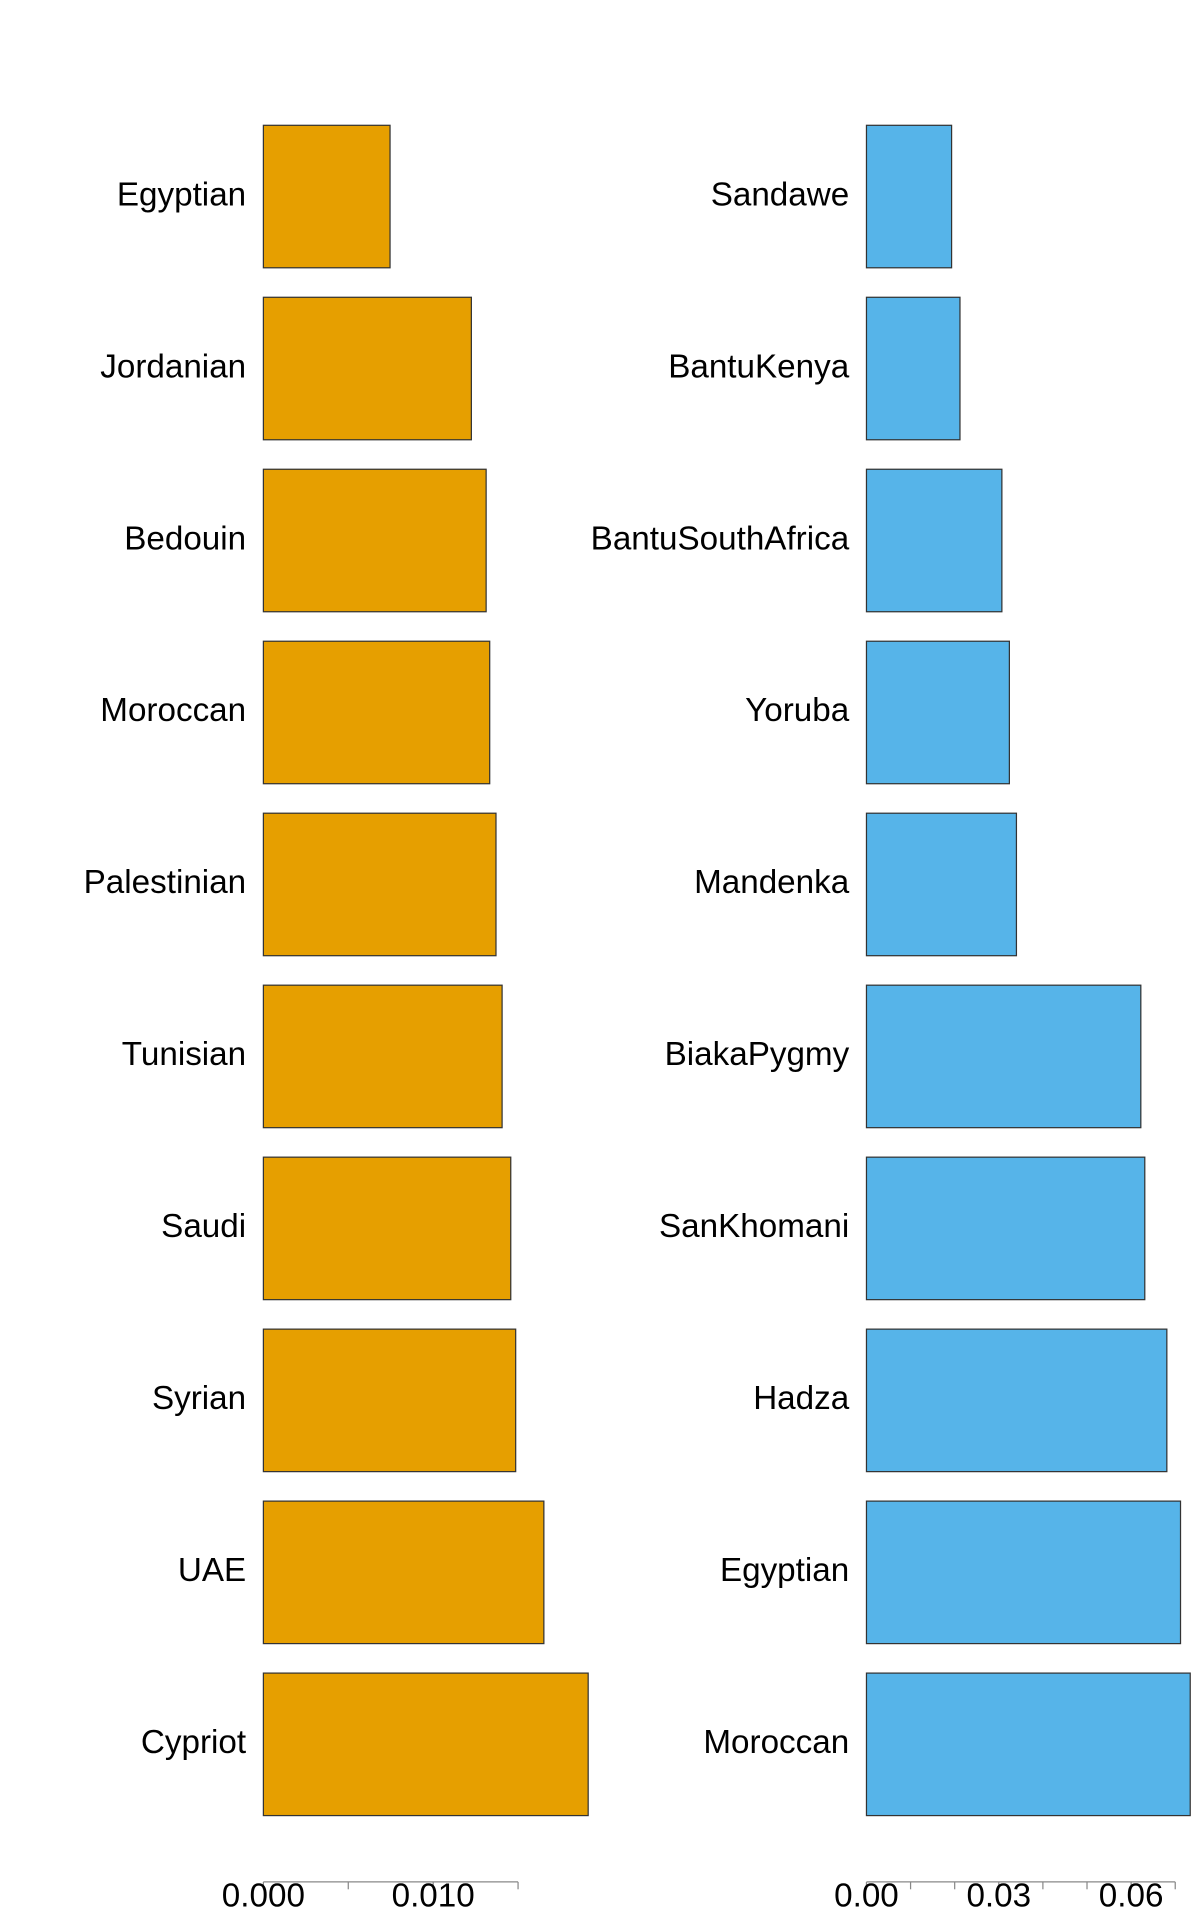 The width and height of the screenshot is (1200, 1920). I want to click on category-label: Bedouin, so click(185, 538).